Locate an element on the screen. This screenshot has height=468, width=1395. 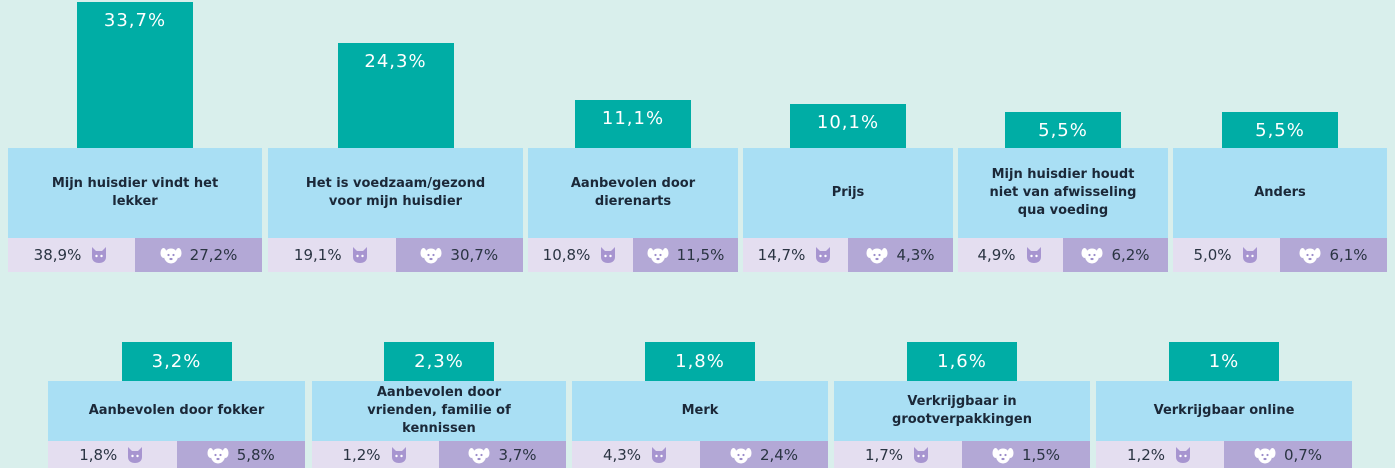
dog-value: 11,5% is located at coordinates (700, 255).